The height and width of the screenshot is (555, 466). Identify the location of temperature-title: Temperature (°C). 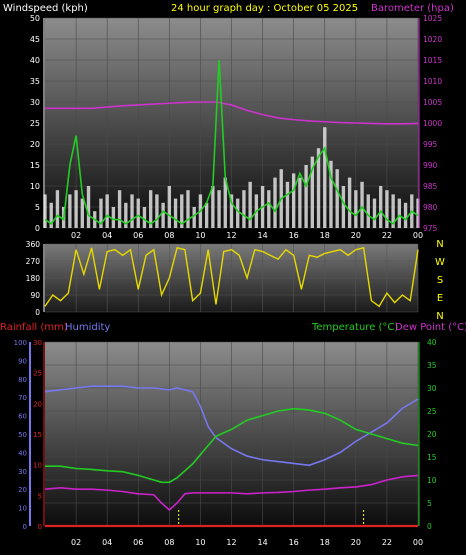
(354, 327).